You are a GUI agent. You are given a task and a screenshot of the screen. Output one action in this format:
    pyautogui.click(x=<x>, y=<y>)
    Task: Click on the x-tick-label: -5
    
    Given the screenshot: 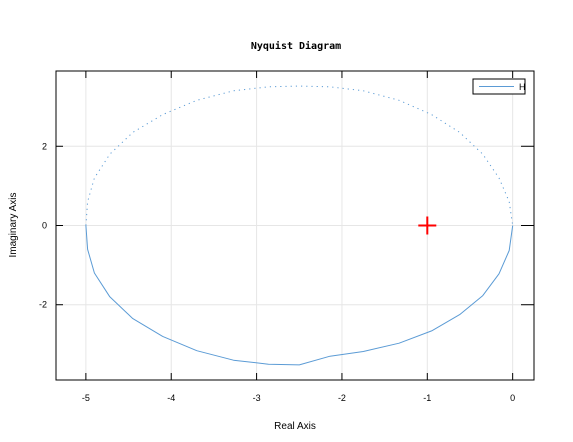 What is the action you would take?
    pyautogui.click(x=86, y=398)
    